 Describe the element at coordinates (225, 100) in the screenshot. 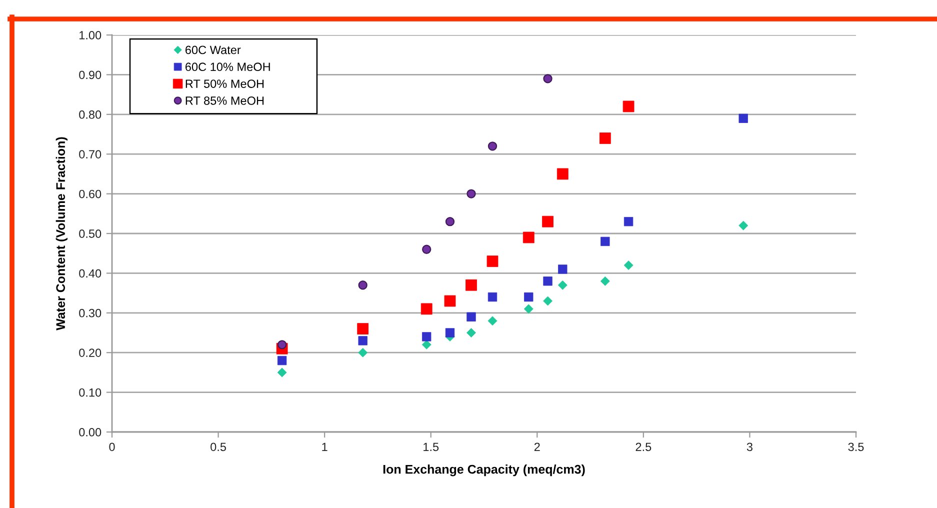

I see `legend-label: RT 85% MeOH` at that location.